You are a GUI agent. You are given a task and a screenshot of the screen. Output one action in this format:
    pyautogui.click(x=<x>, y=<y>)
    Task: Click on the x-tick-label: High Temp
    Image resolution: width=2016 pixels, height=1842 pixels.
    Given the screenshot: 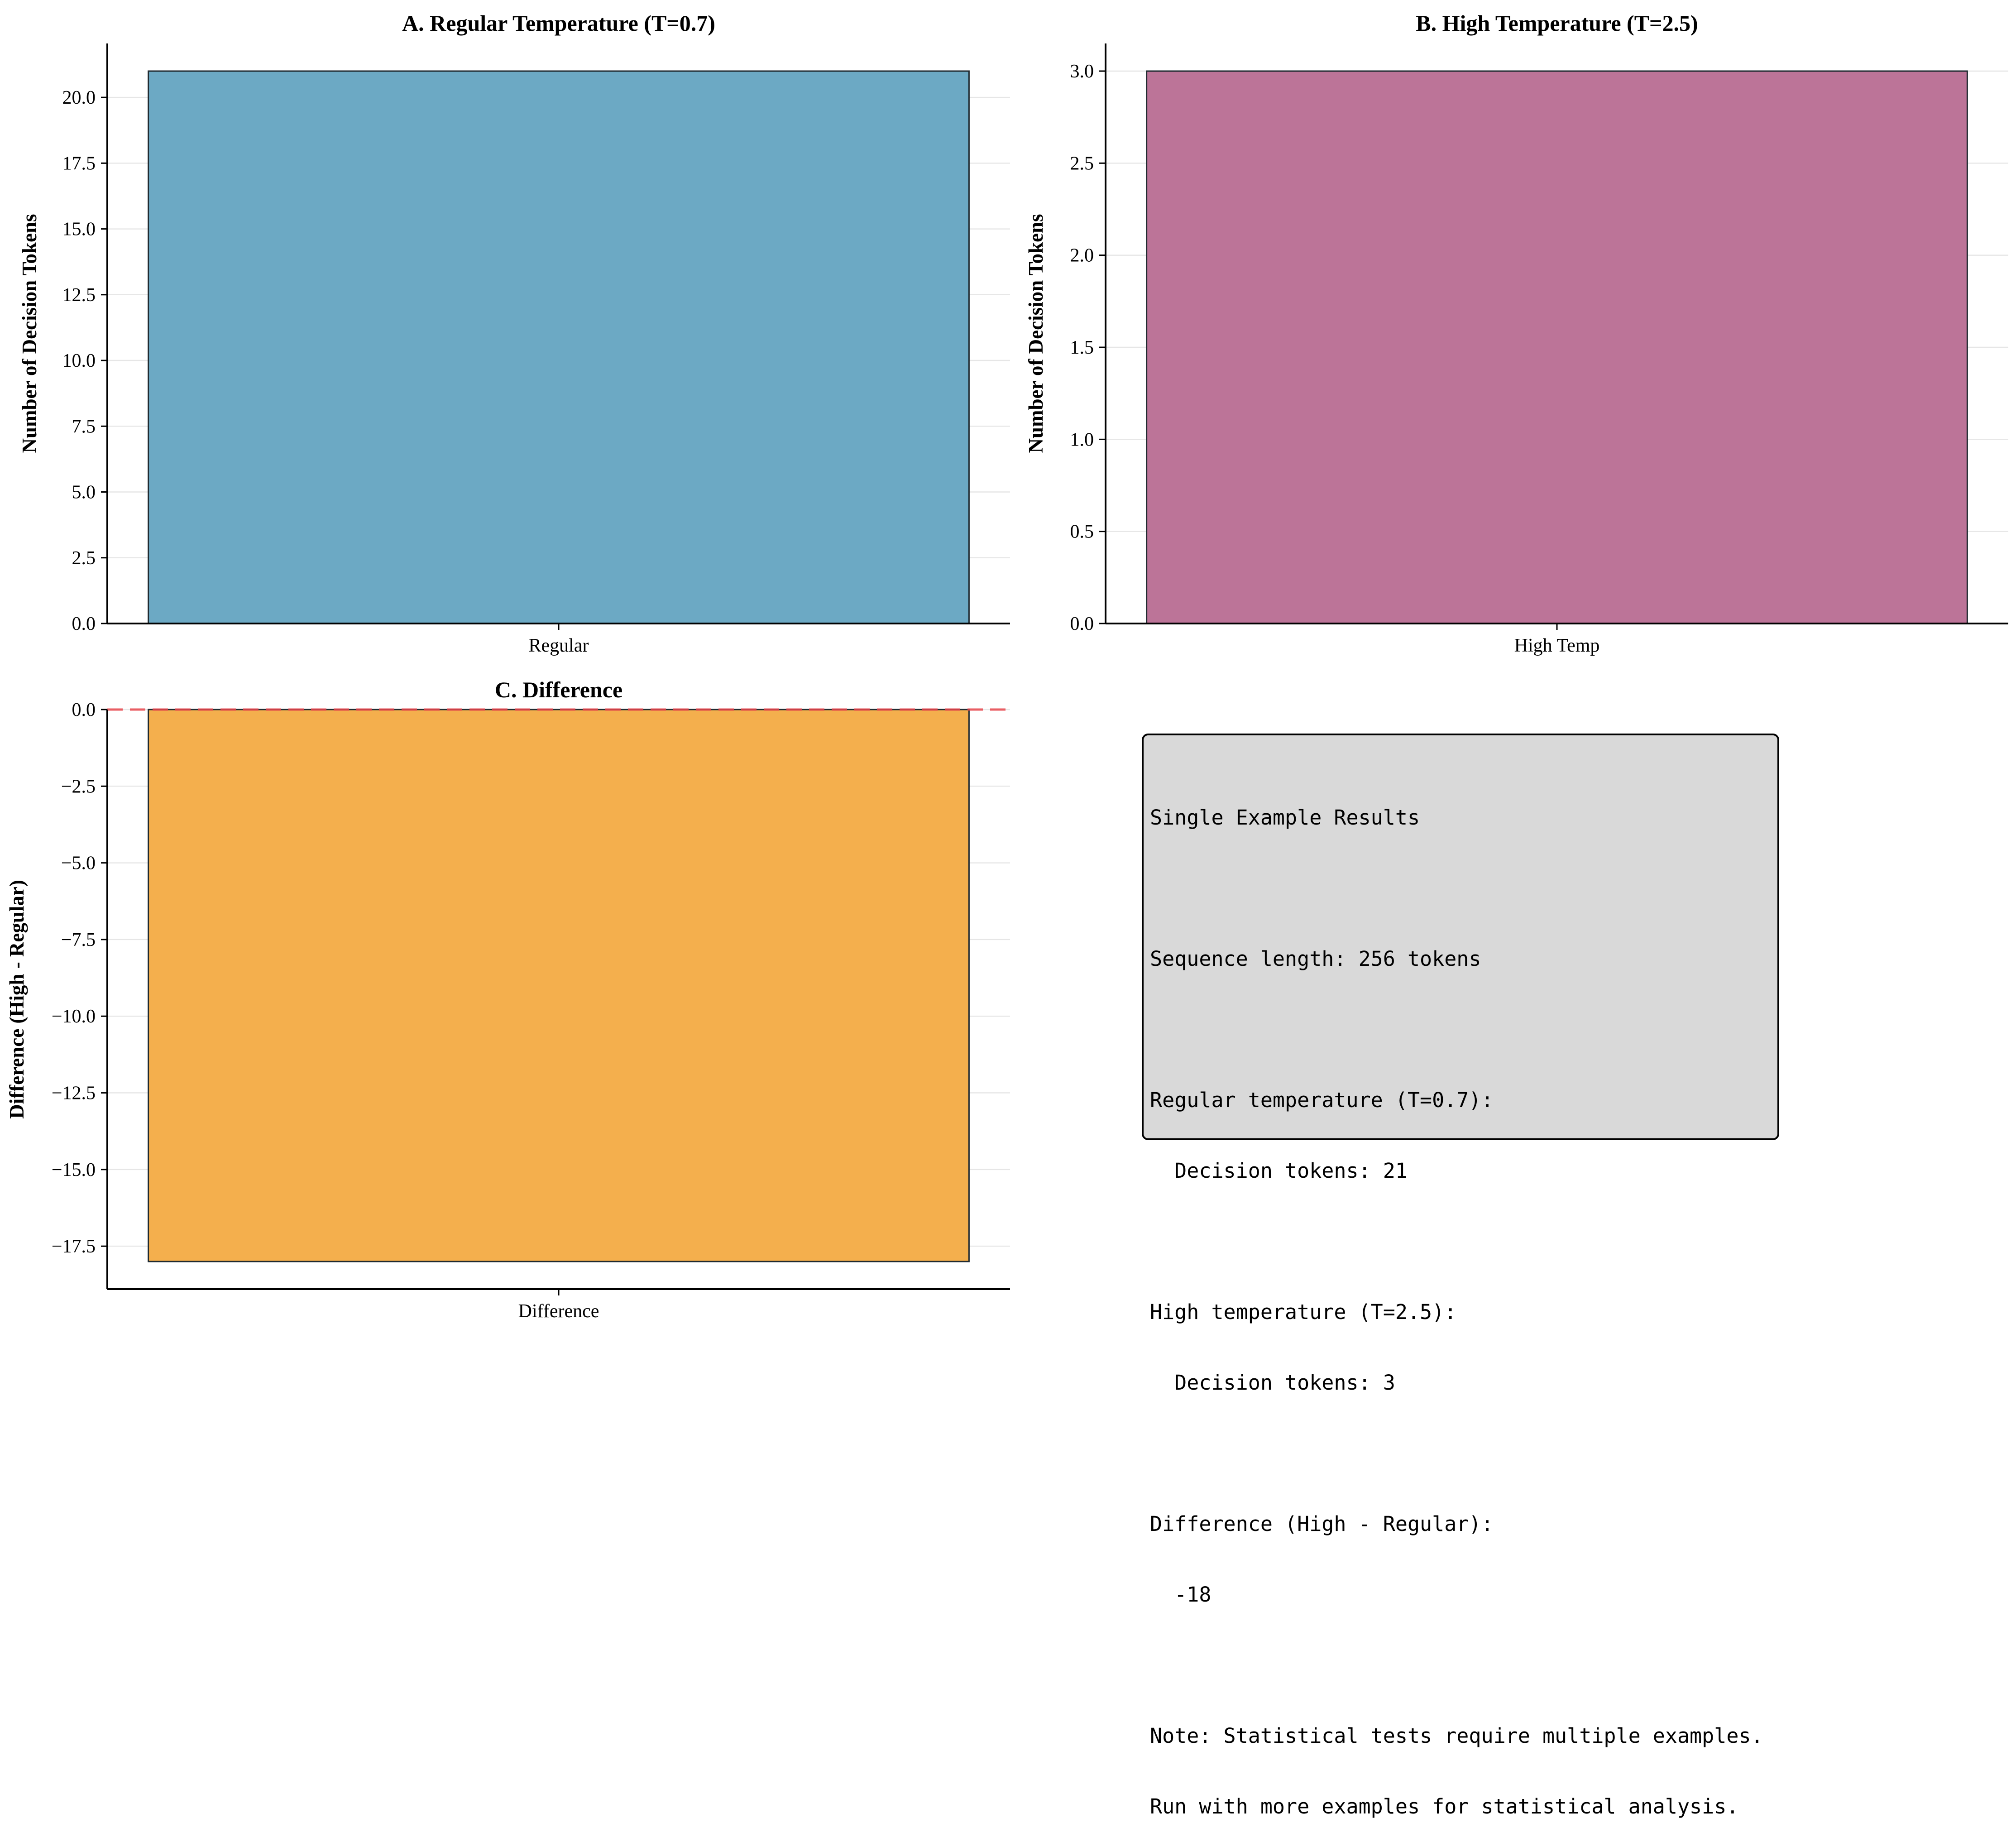 What is the action you would take?
    pyautogui.click(x=1557, y=646)
    